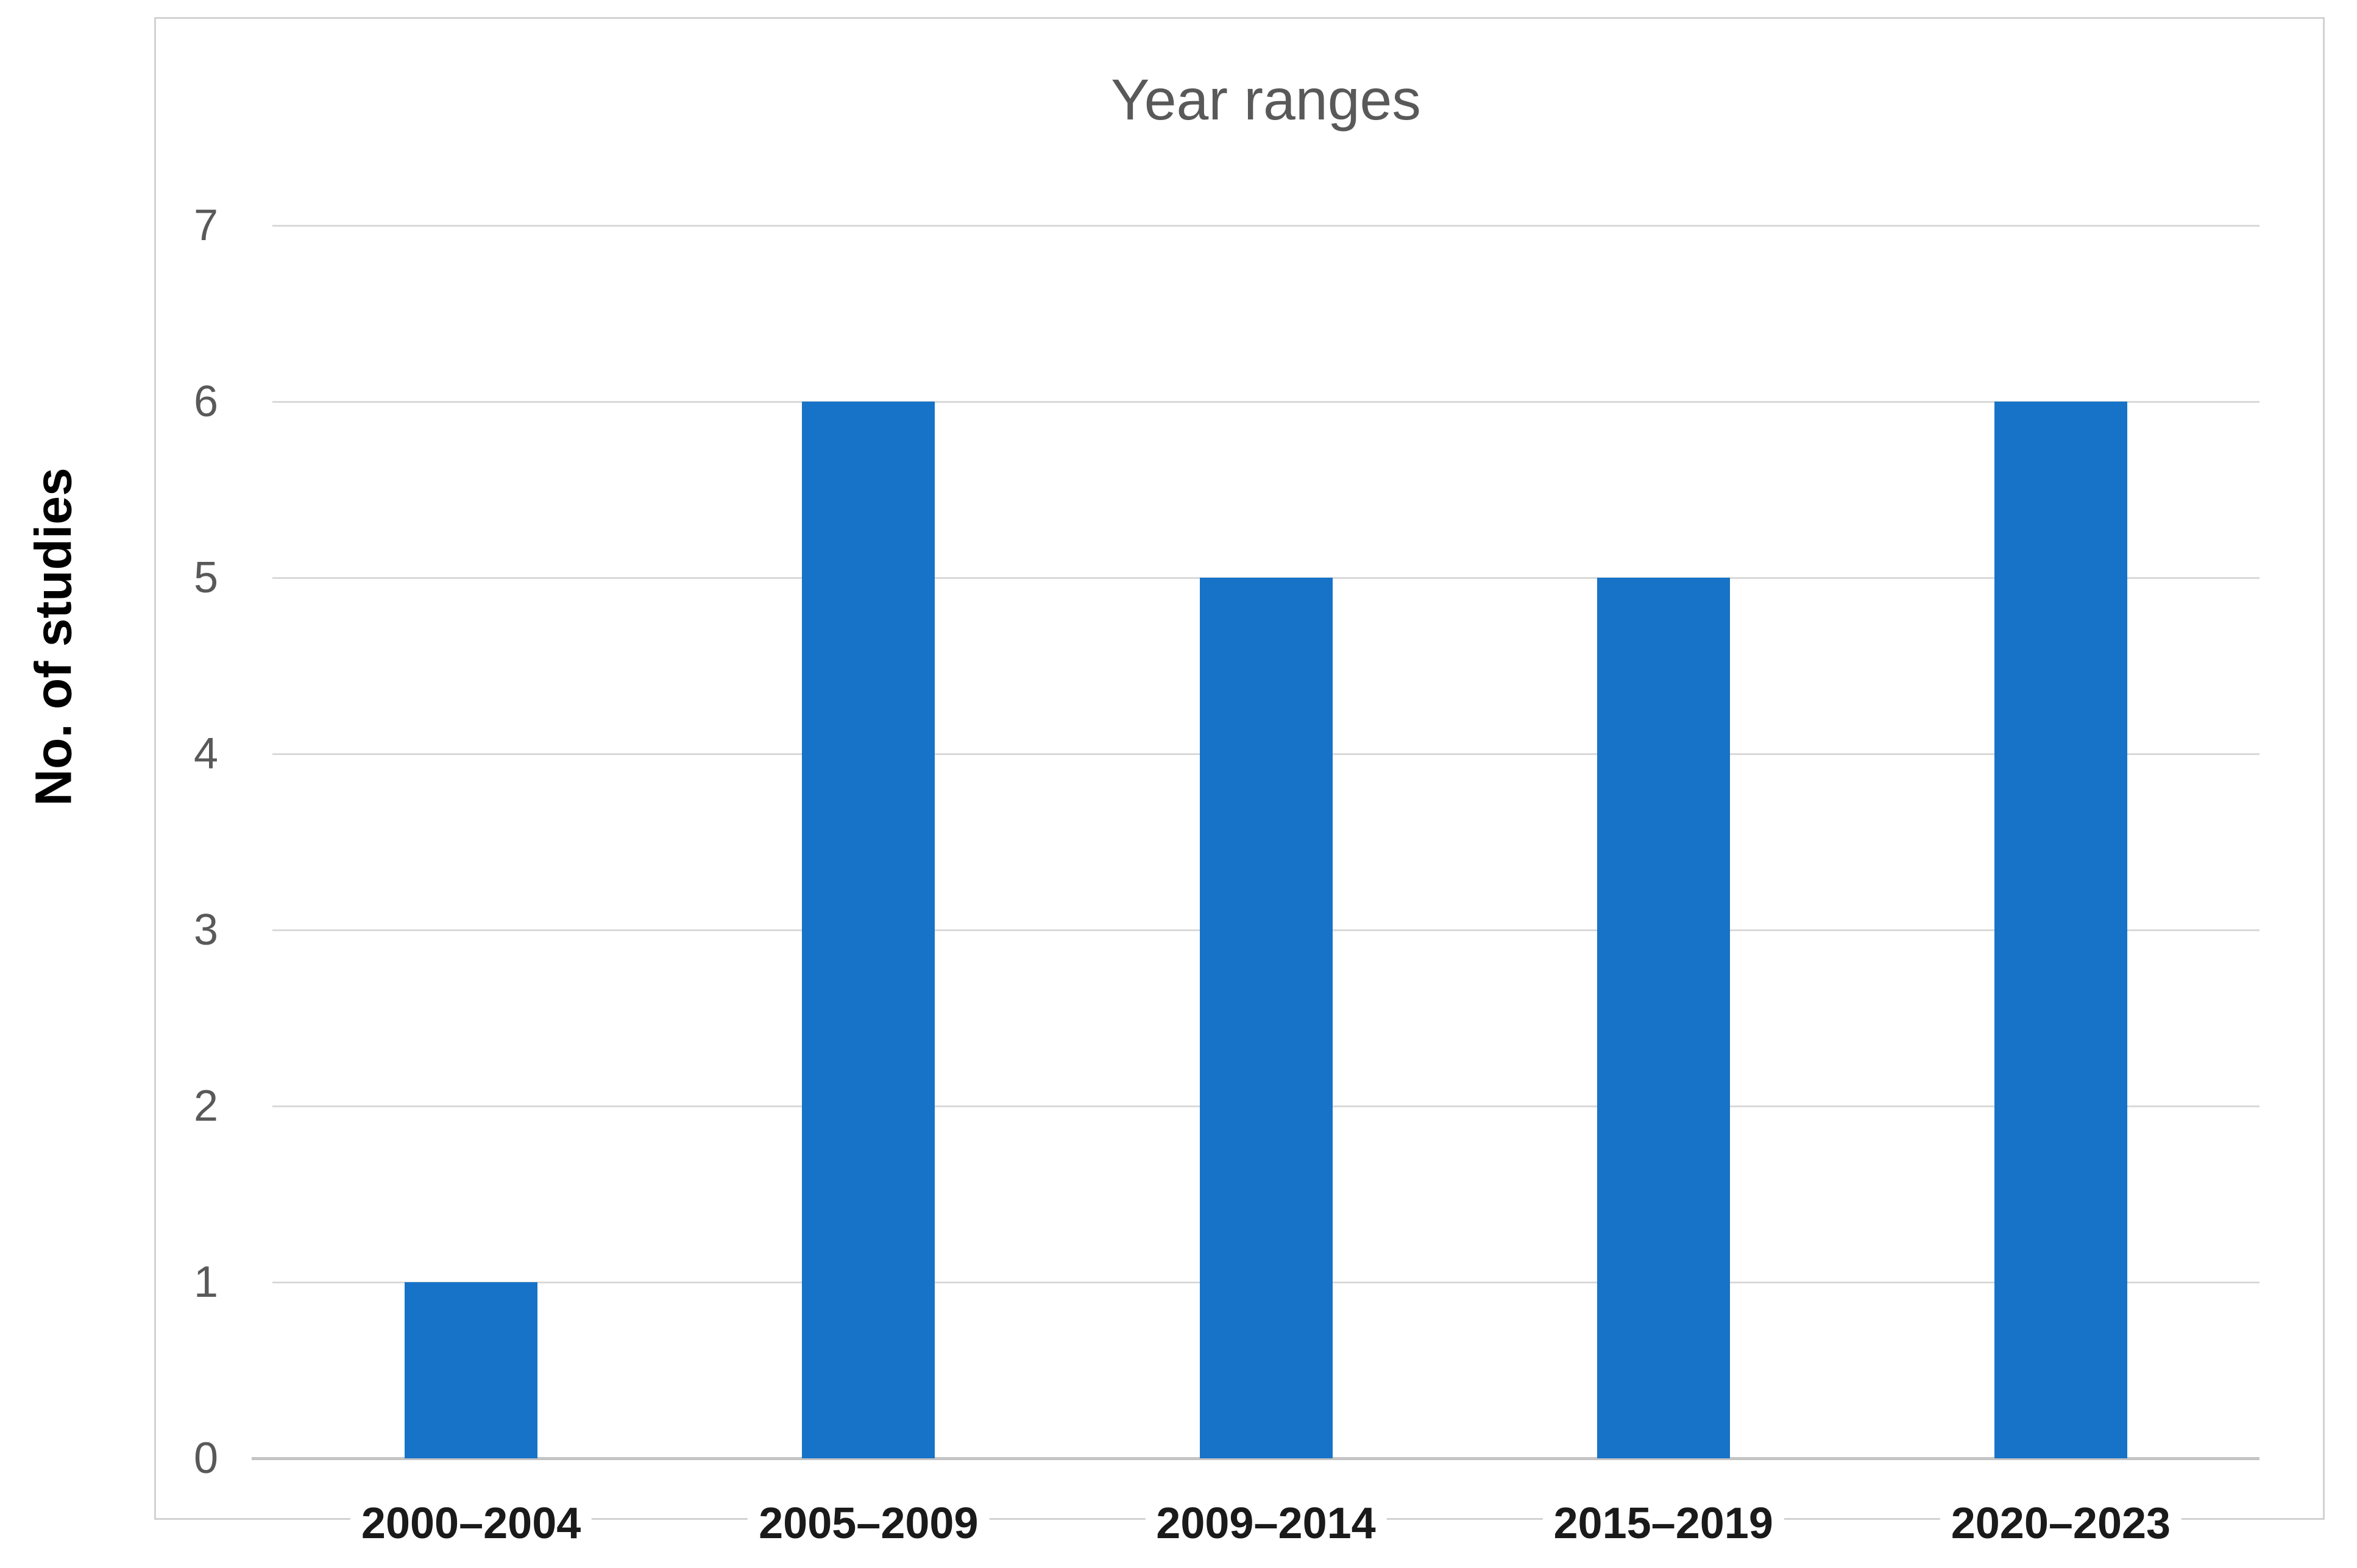 The width and height of the screenshot is (2357, 1568). I want to click on bar-2015–2019, so click(1664, 1018).